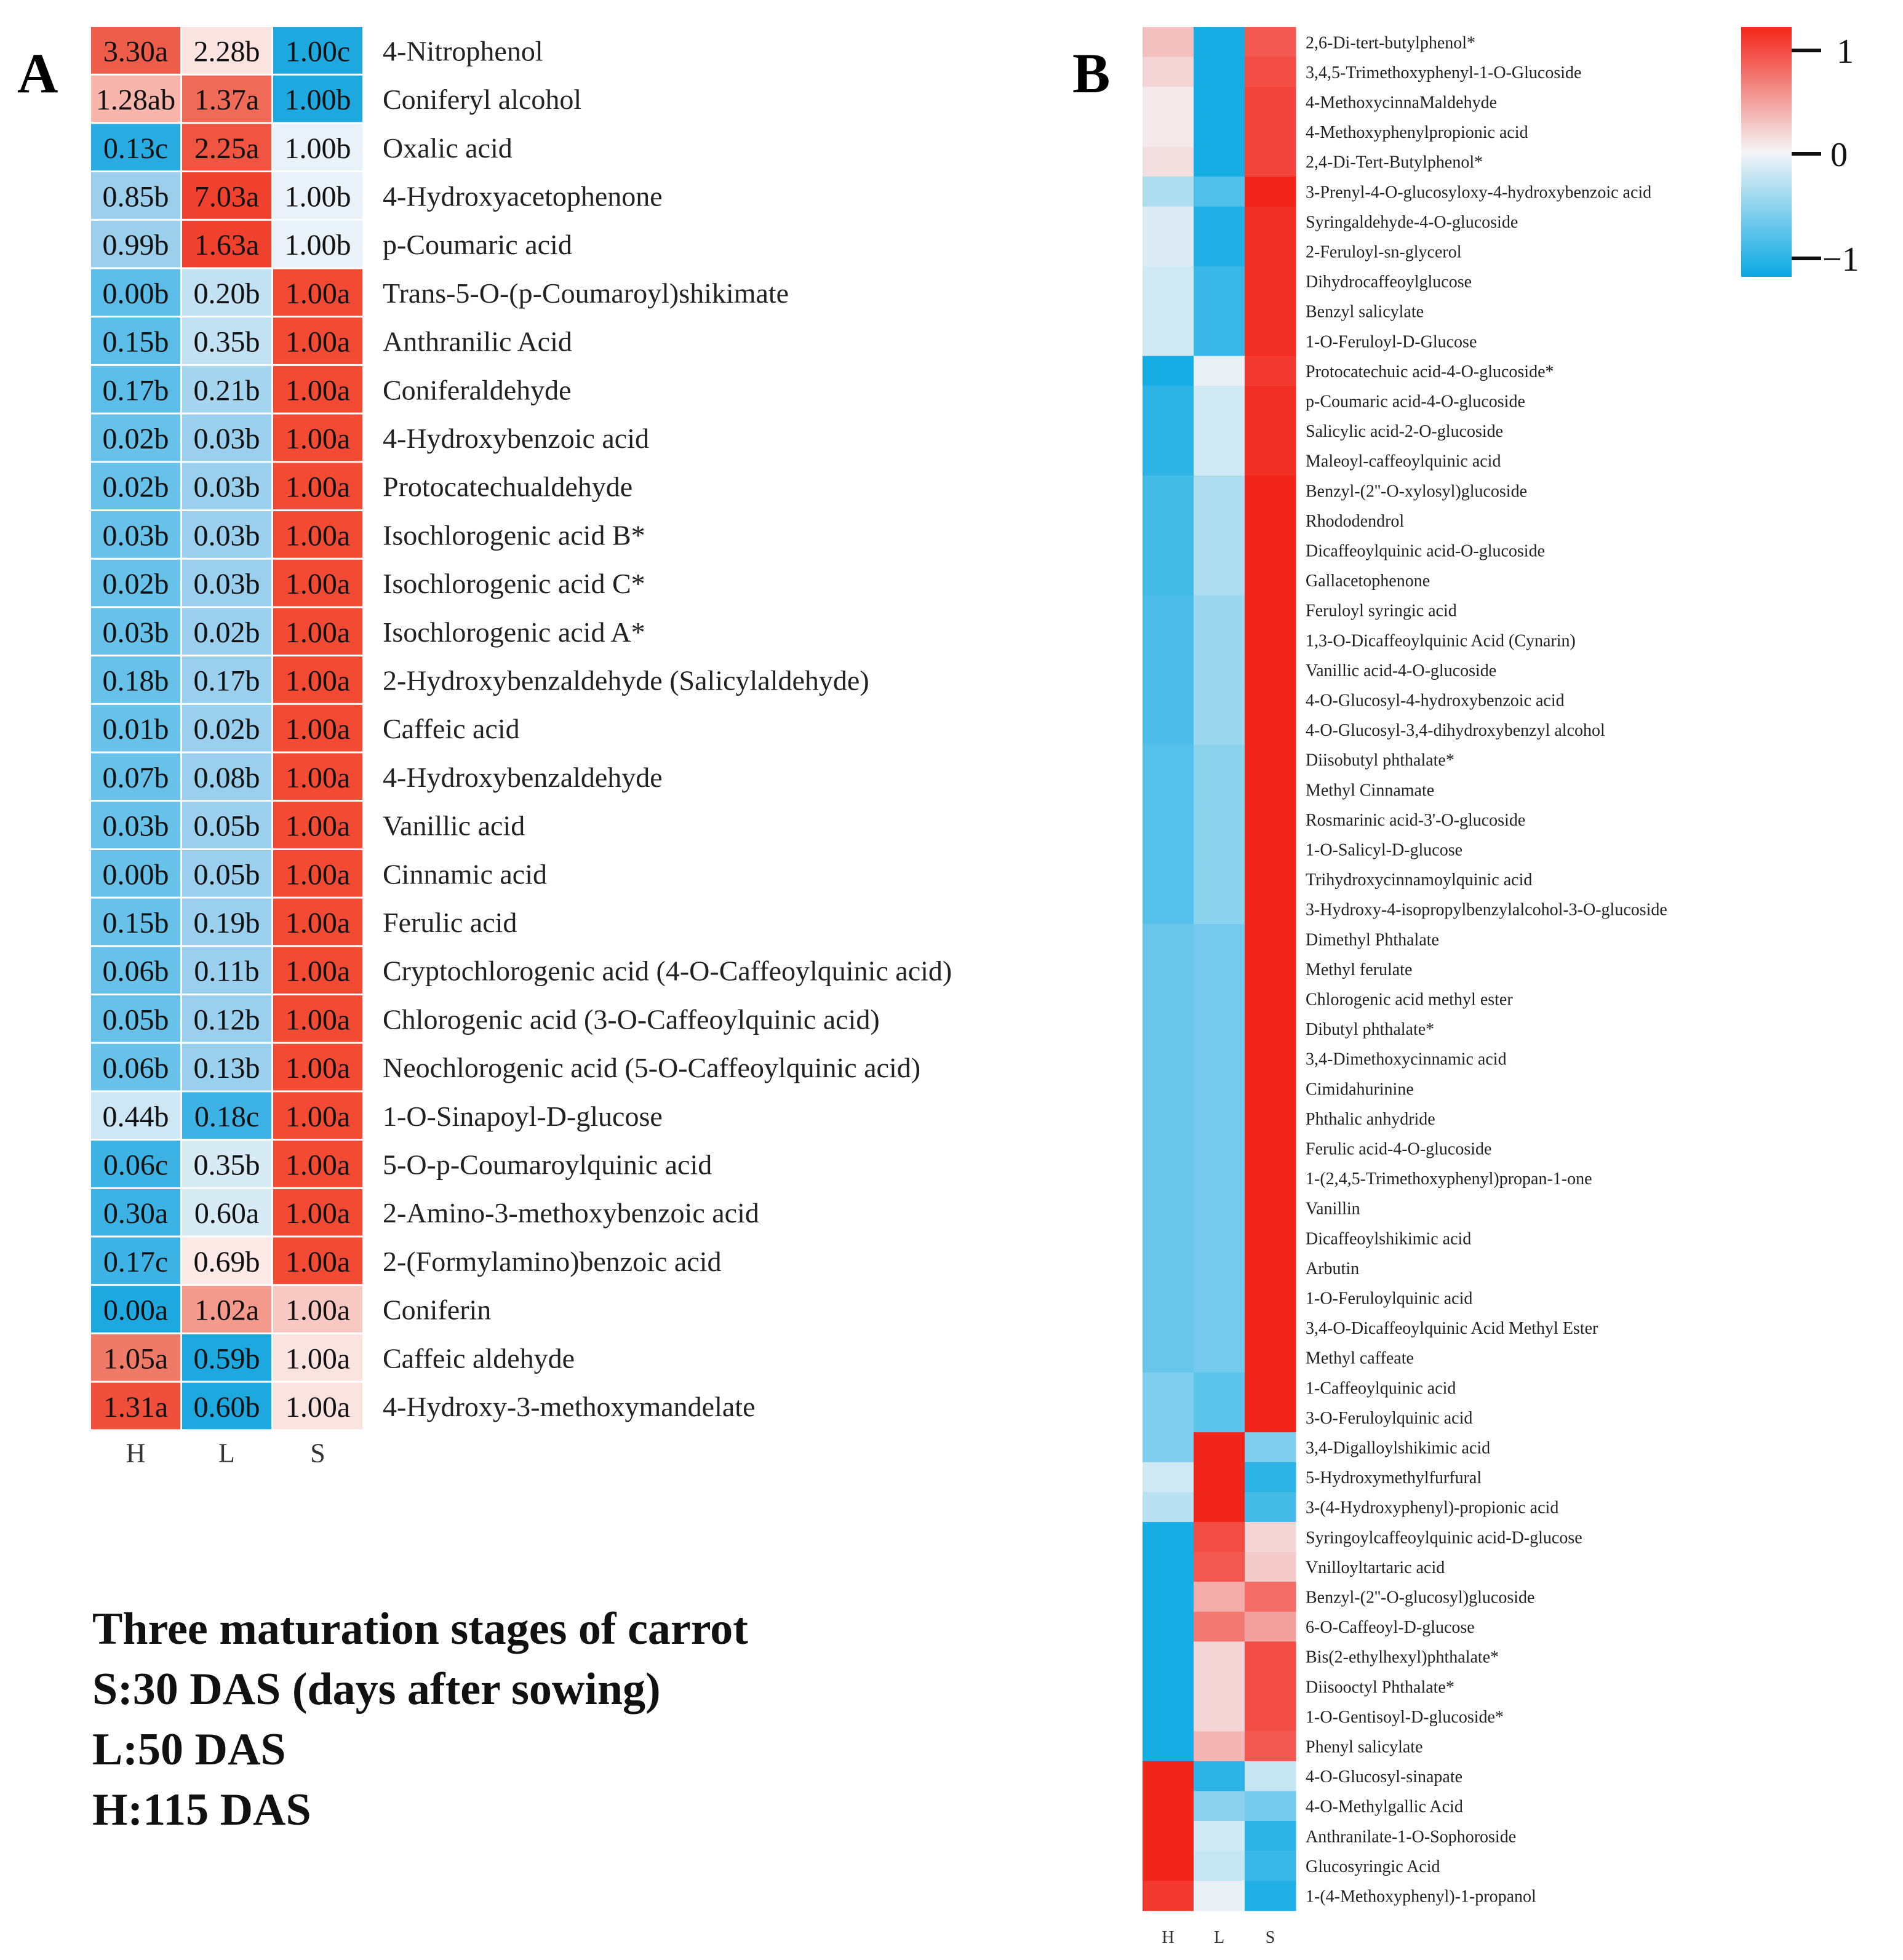 The height and width of the screenshot is (1960, 1903). What do you see at coordinates (136, 1019) in the screenshot?
I see `heatmap-a-cell-value: 0.05b` at bounding box center [136, 1019].